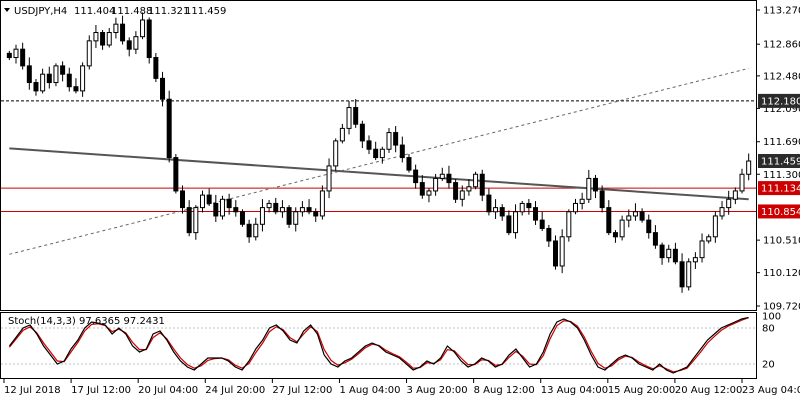 This screenshot has width=800, height=400. Describe the element at coordinates (437, 390) in the screenshot. I see `time-tick-label: 3 Aug 20:00` at that location.